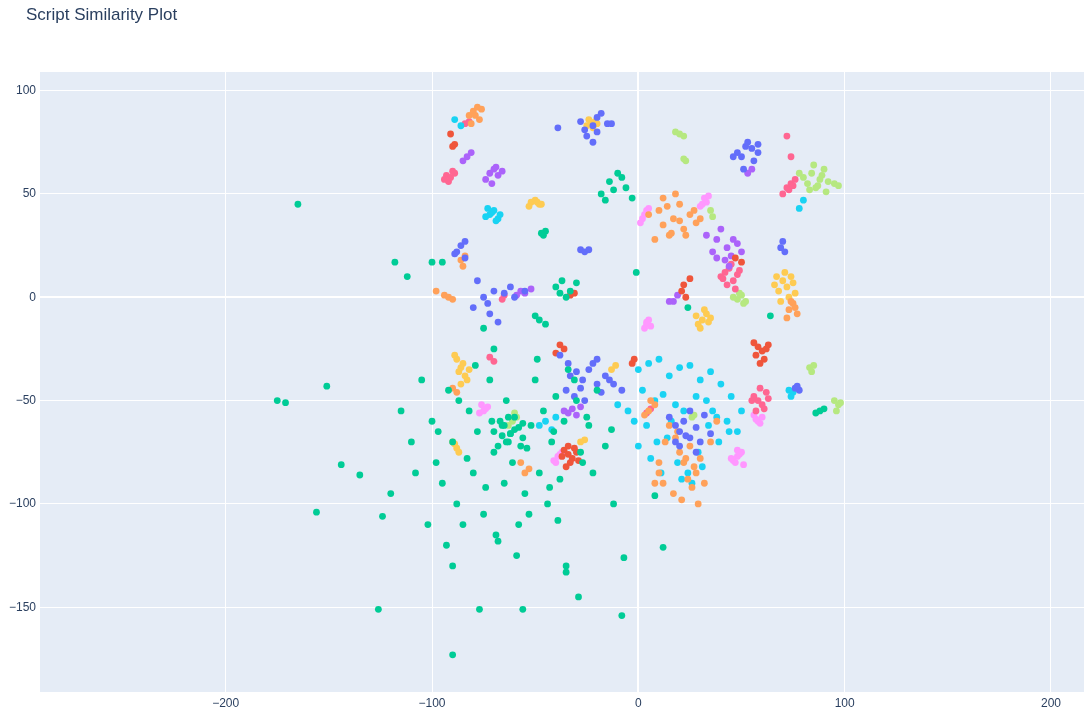 The height and width of the screenshot is (711, 1088). I want to click on x-tick-label: 200, so click(1051, 702).